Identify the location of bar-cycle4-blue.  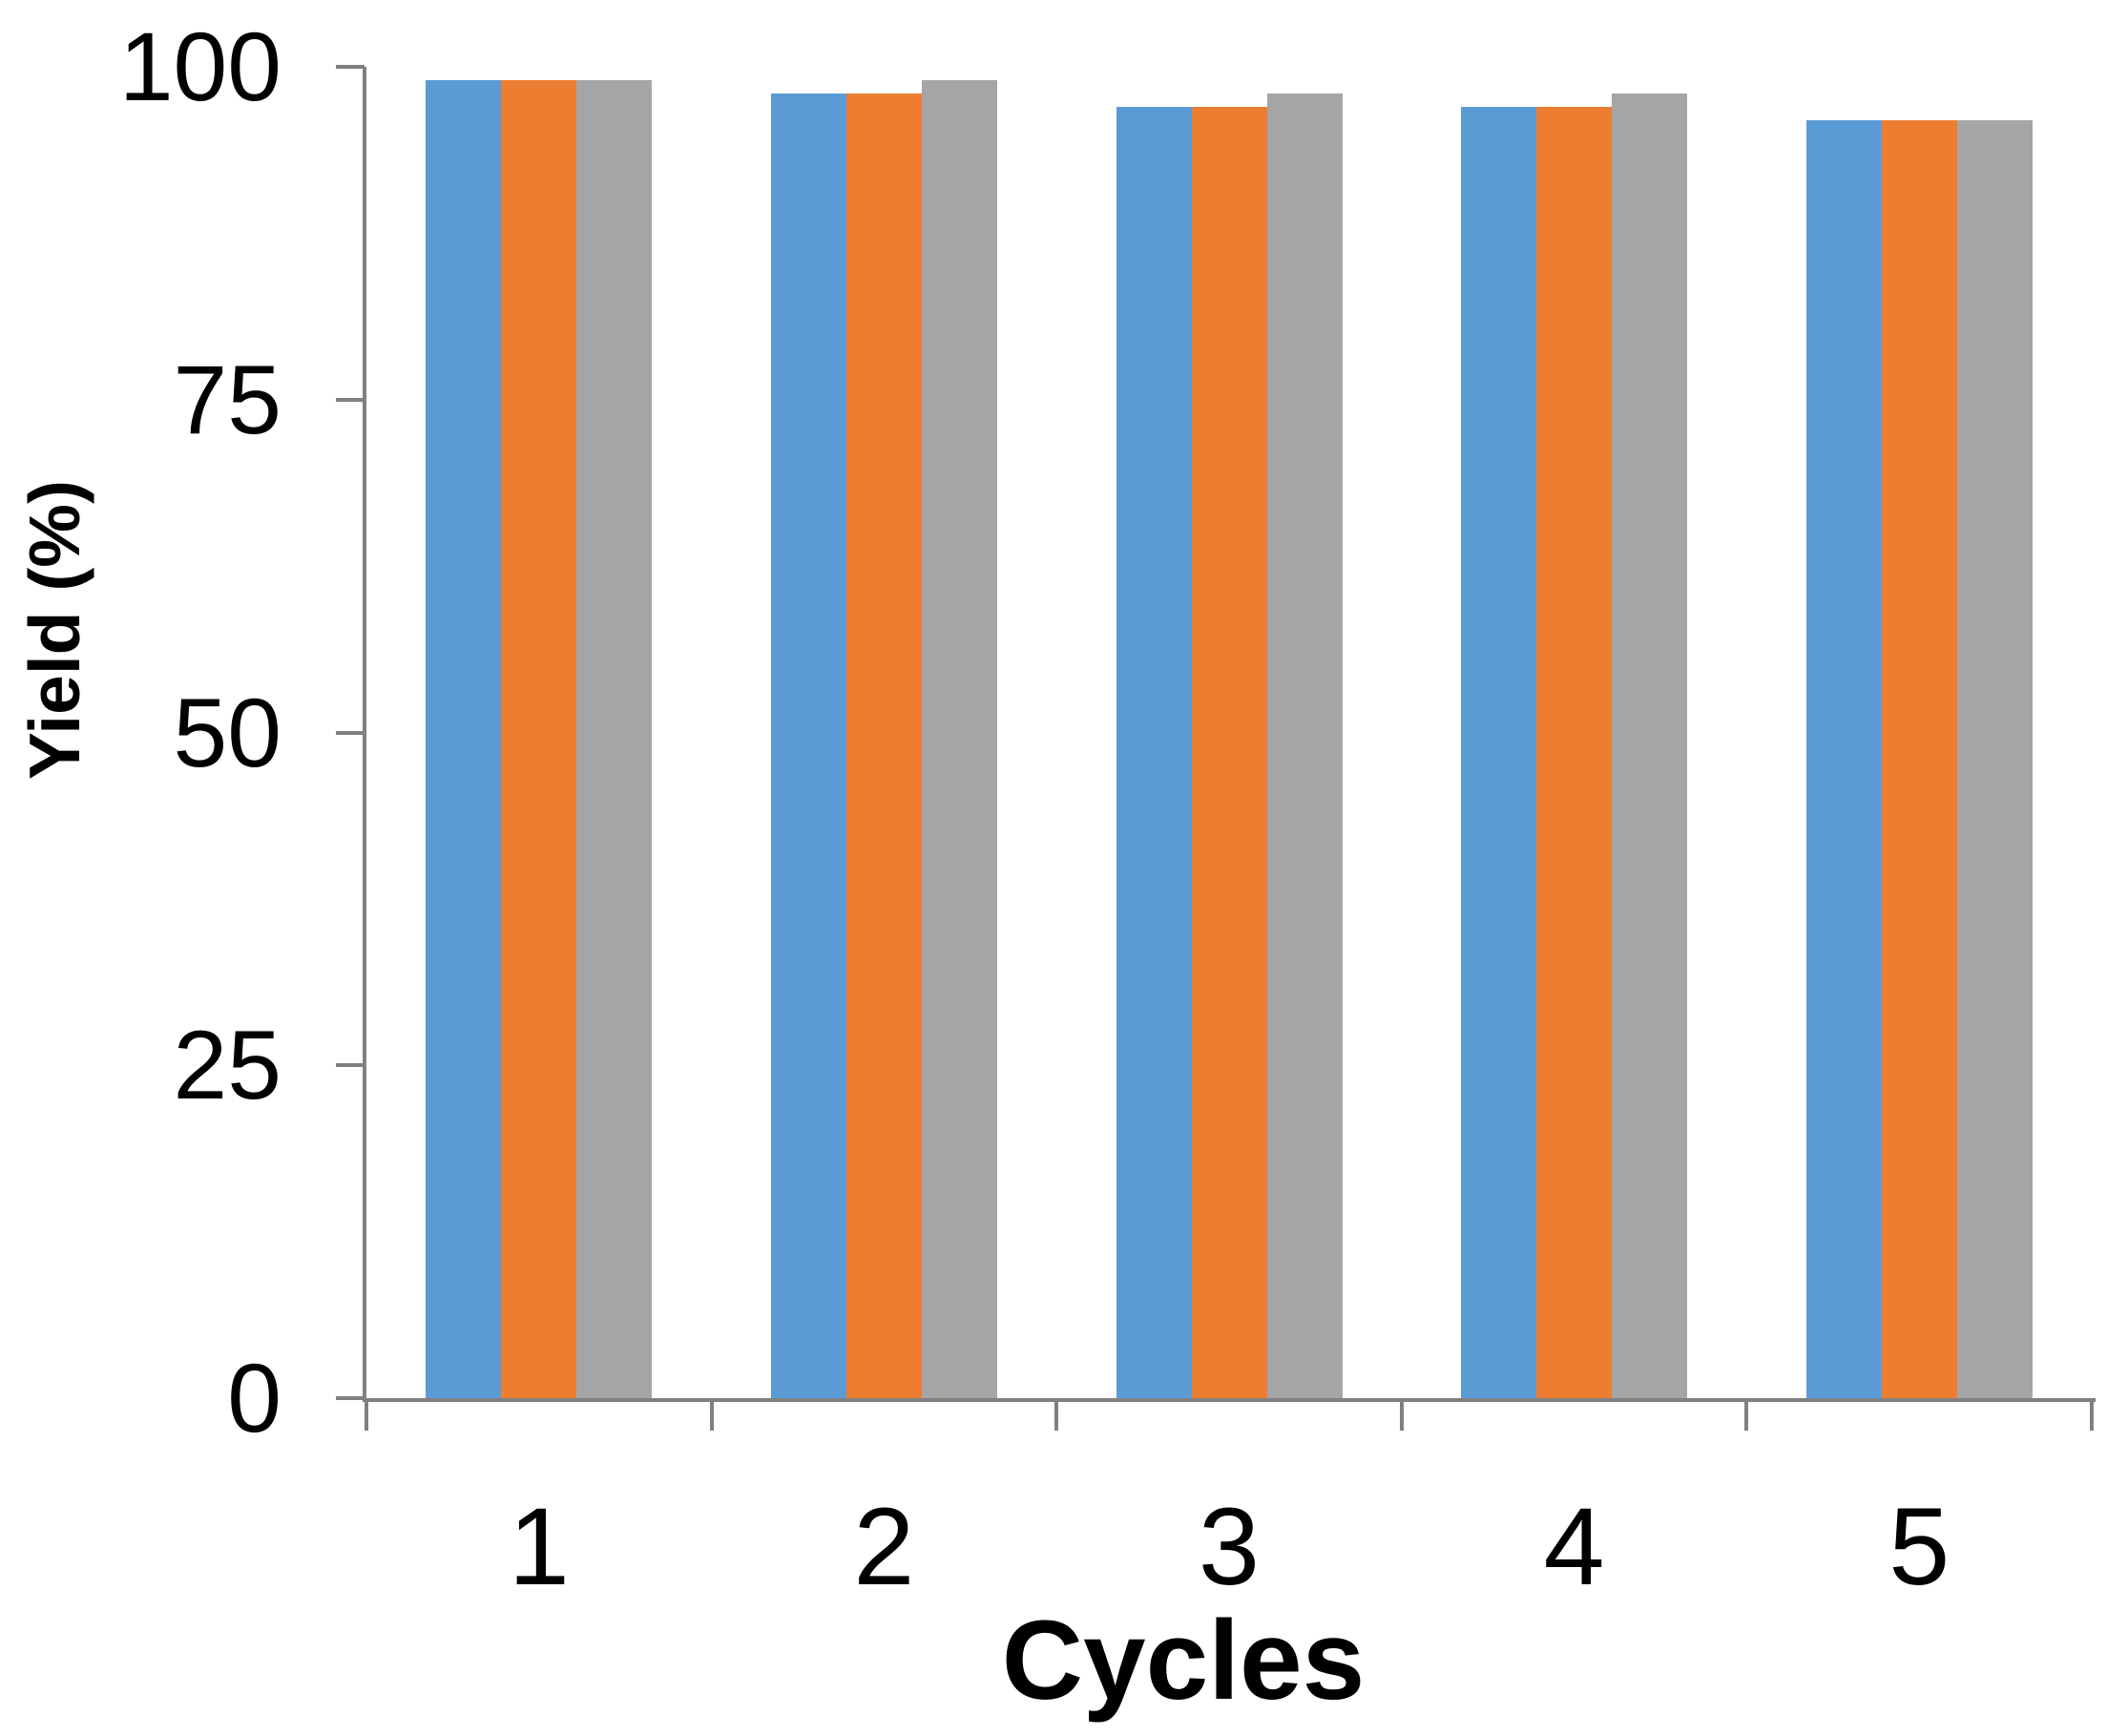
(1499, 752).